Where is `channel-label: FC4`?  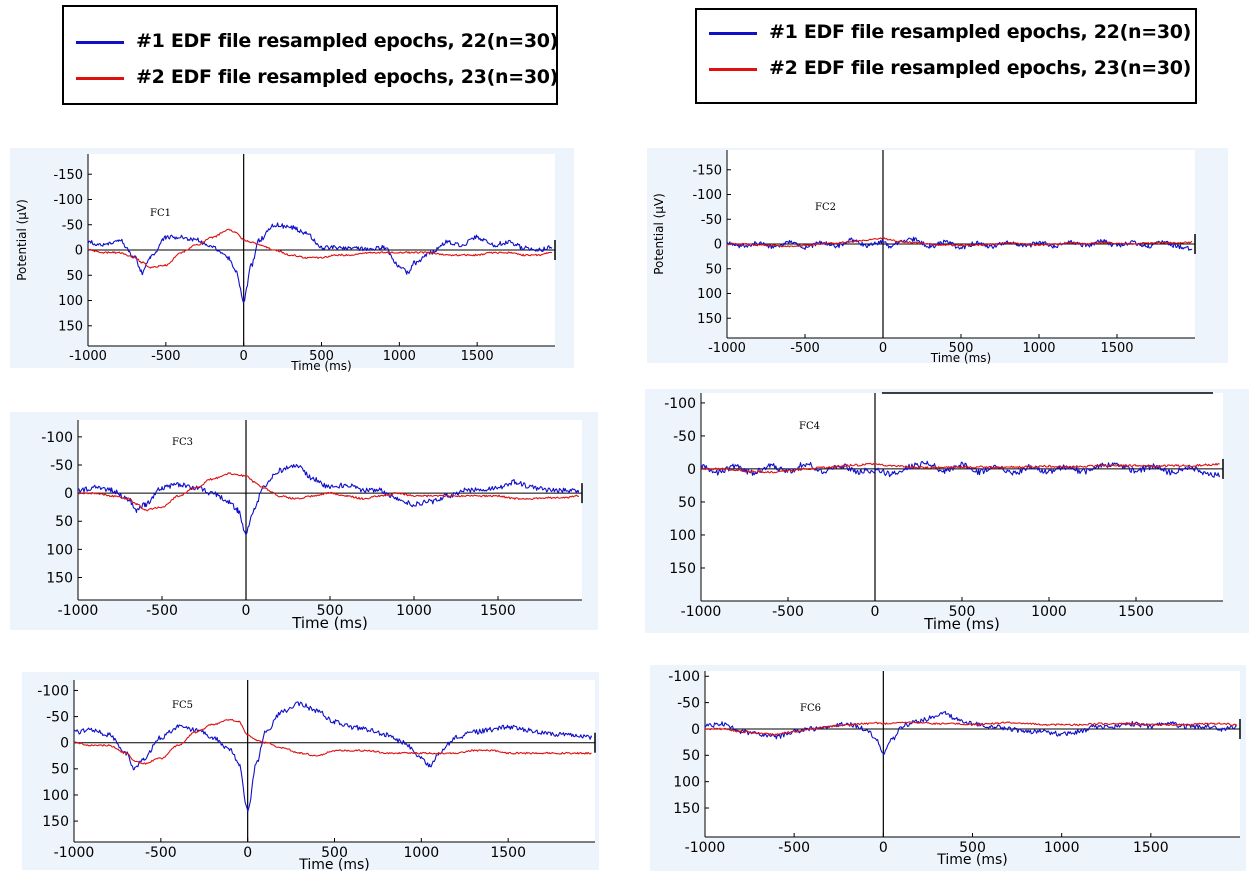
channel-label: FC4 is located at coordinates (809, 426).